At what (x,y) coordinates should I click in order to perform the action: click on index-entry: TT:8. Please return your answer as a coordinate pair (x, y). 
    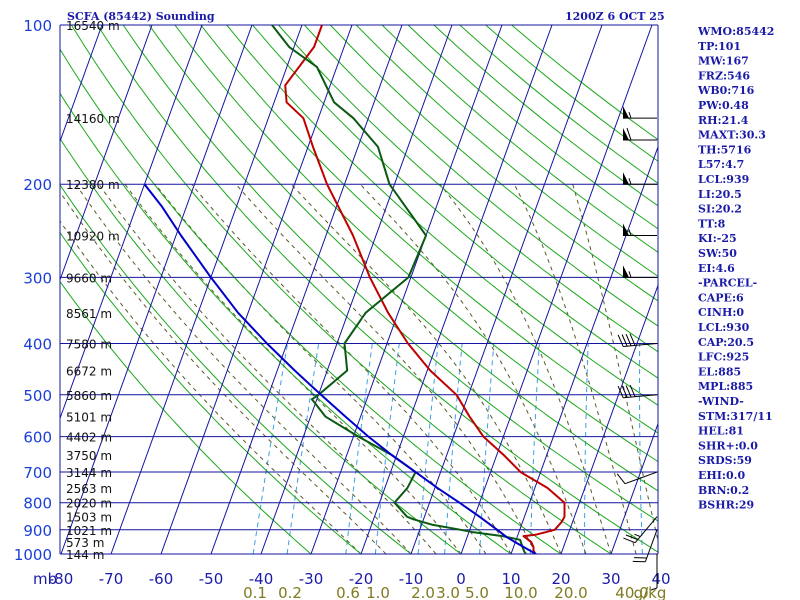
    Looking at the image, I should click on (712, 223).